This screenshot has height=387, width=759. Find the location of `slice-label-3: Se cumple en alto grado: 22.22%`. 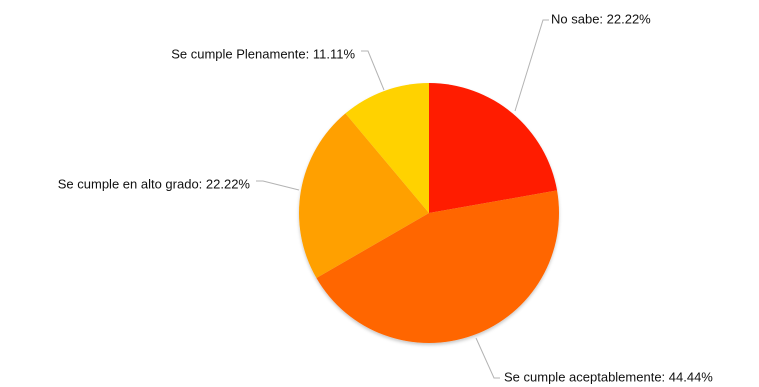

slice-label-3: Se cumple en alto grado: 22.22% is located at coordinates (154, 183).